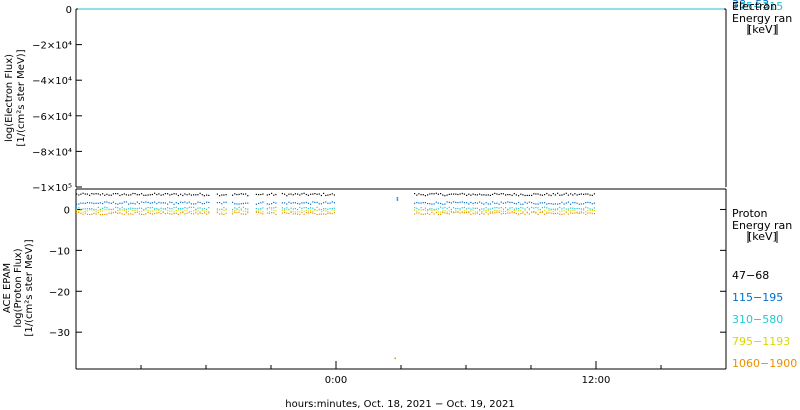 This screenshot has width=800, height=410. What do you see at coordinates (7, 288) in the screenshot?
I see `proton-ylabel-line-1: ACE EPAM` at bounding box center [7, 288].